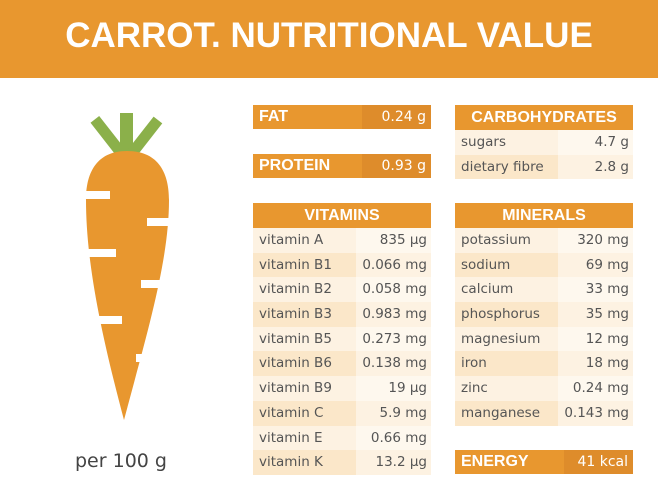 Image resolution: width=658 pixels, height=500 pixels. What do you see at coordinates (595, 240) in the screenshot?
I see `nutrient-value: 320 mg` at bounding box center [595, 240].